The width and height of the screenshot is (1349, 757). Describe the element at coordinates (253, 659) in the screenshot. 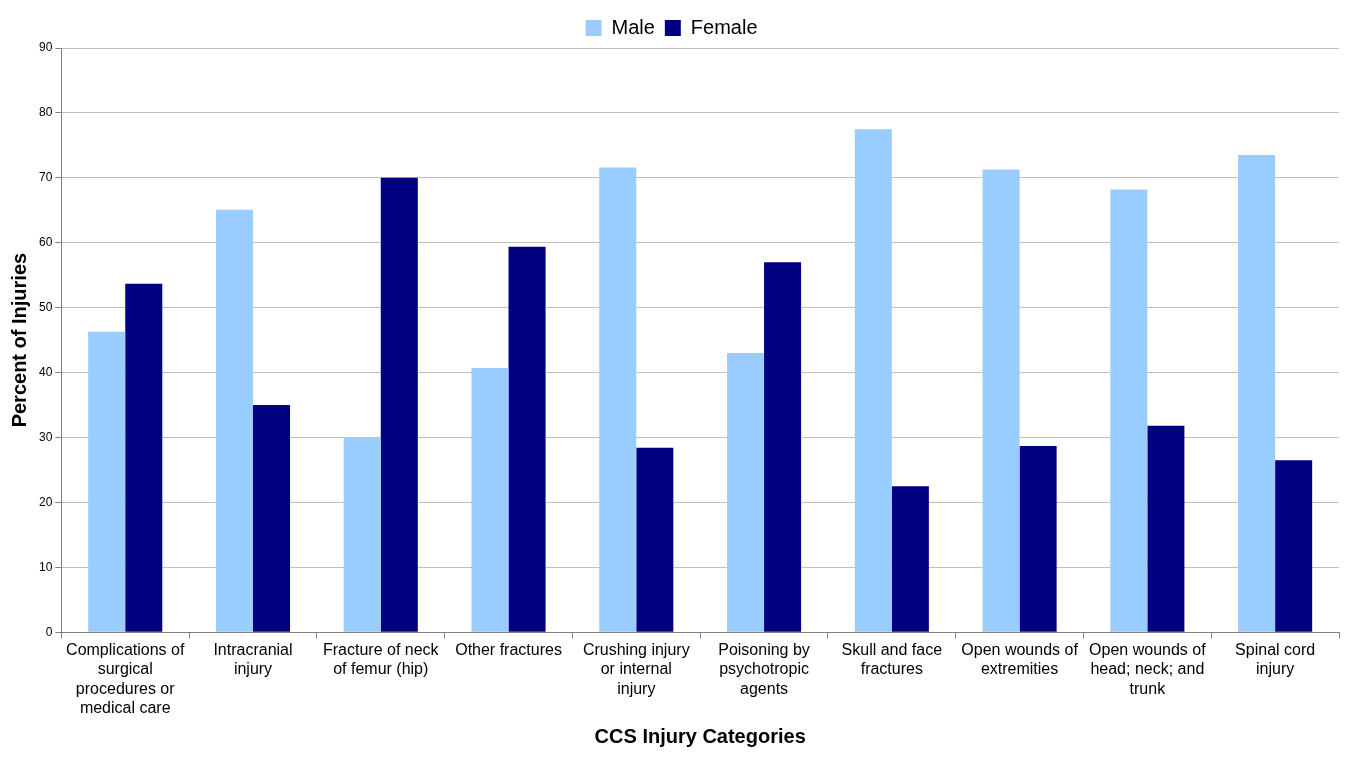

I see `x-tick-label: Intracranial injury` at that location.